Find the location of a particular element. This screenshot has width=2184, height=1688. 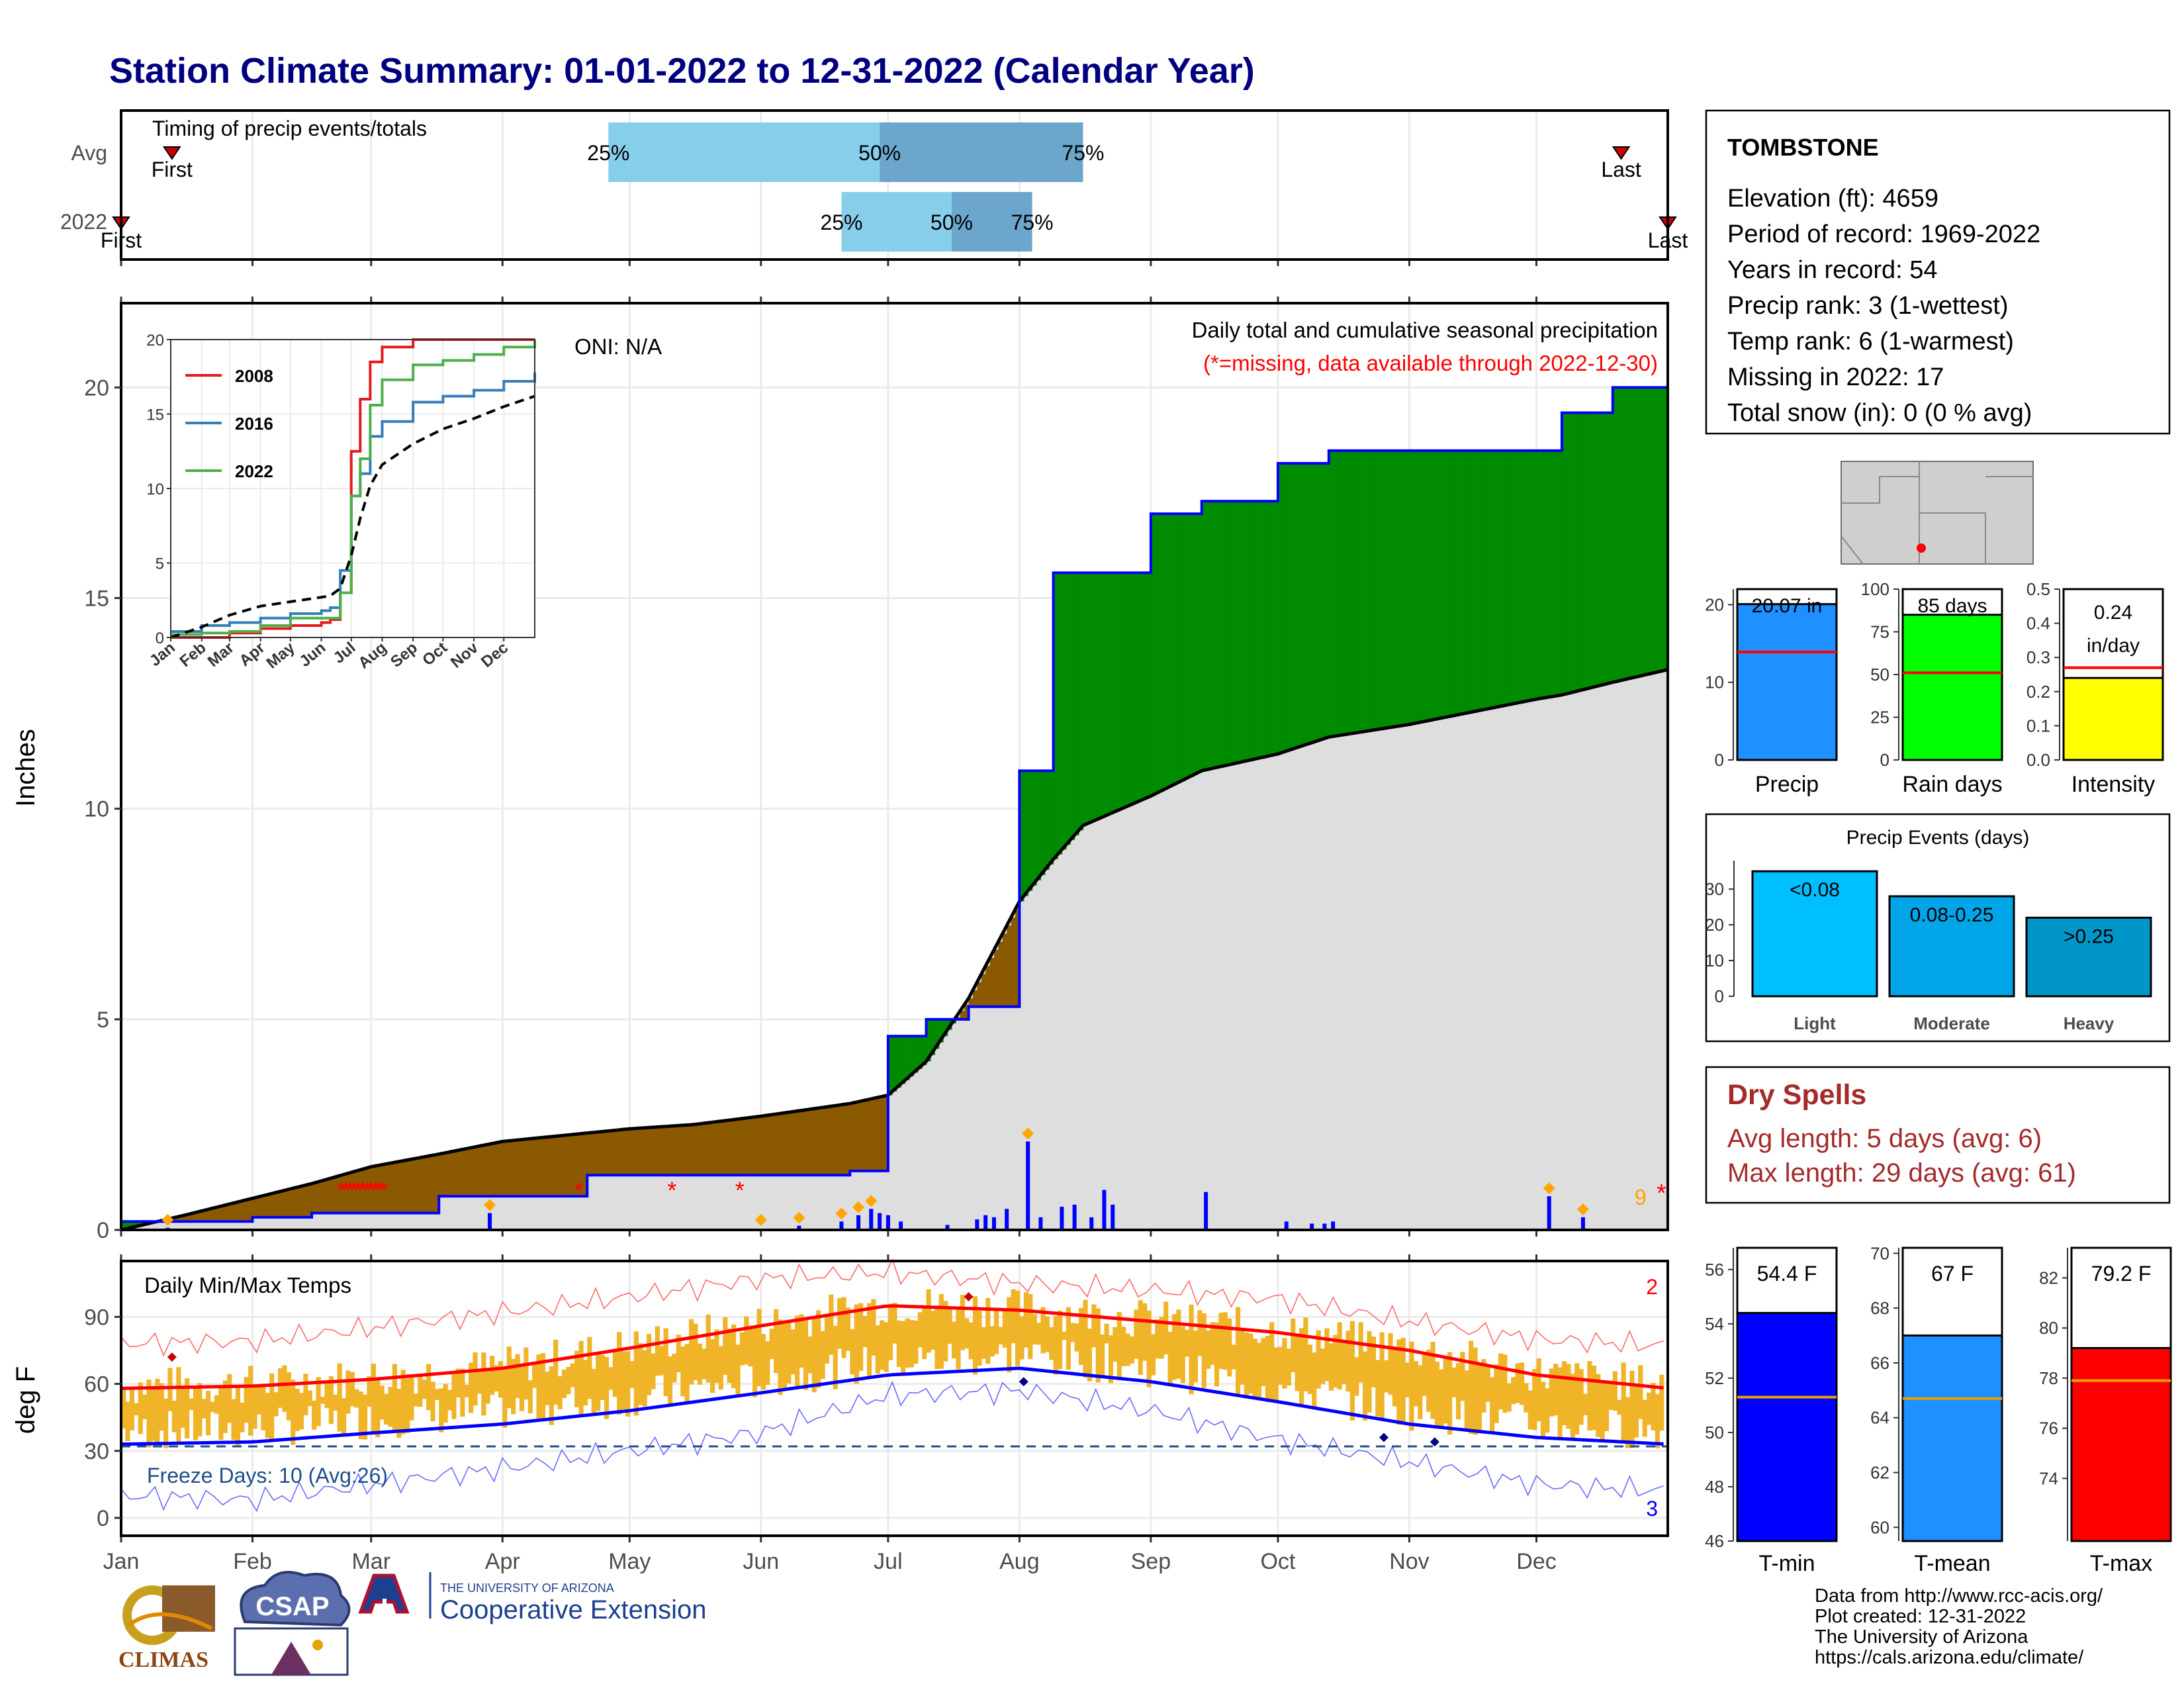

summary-bar-precip is located at coordinates (1787, 682).